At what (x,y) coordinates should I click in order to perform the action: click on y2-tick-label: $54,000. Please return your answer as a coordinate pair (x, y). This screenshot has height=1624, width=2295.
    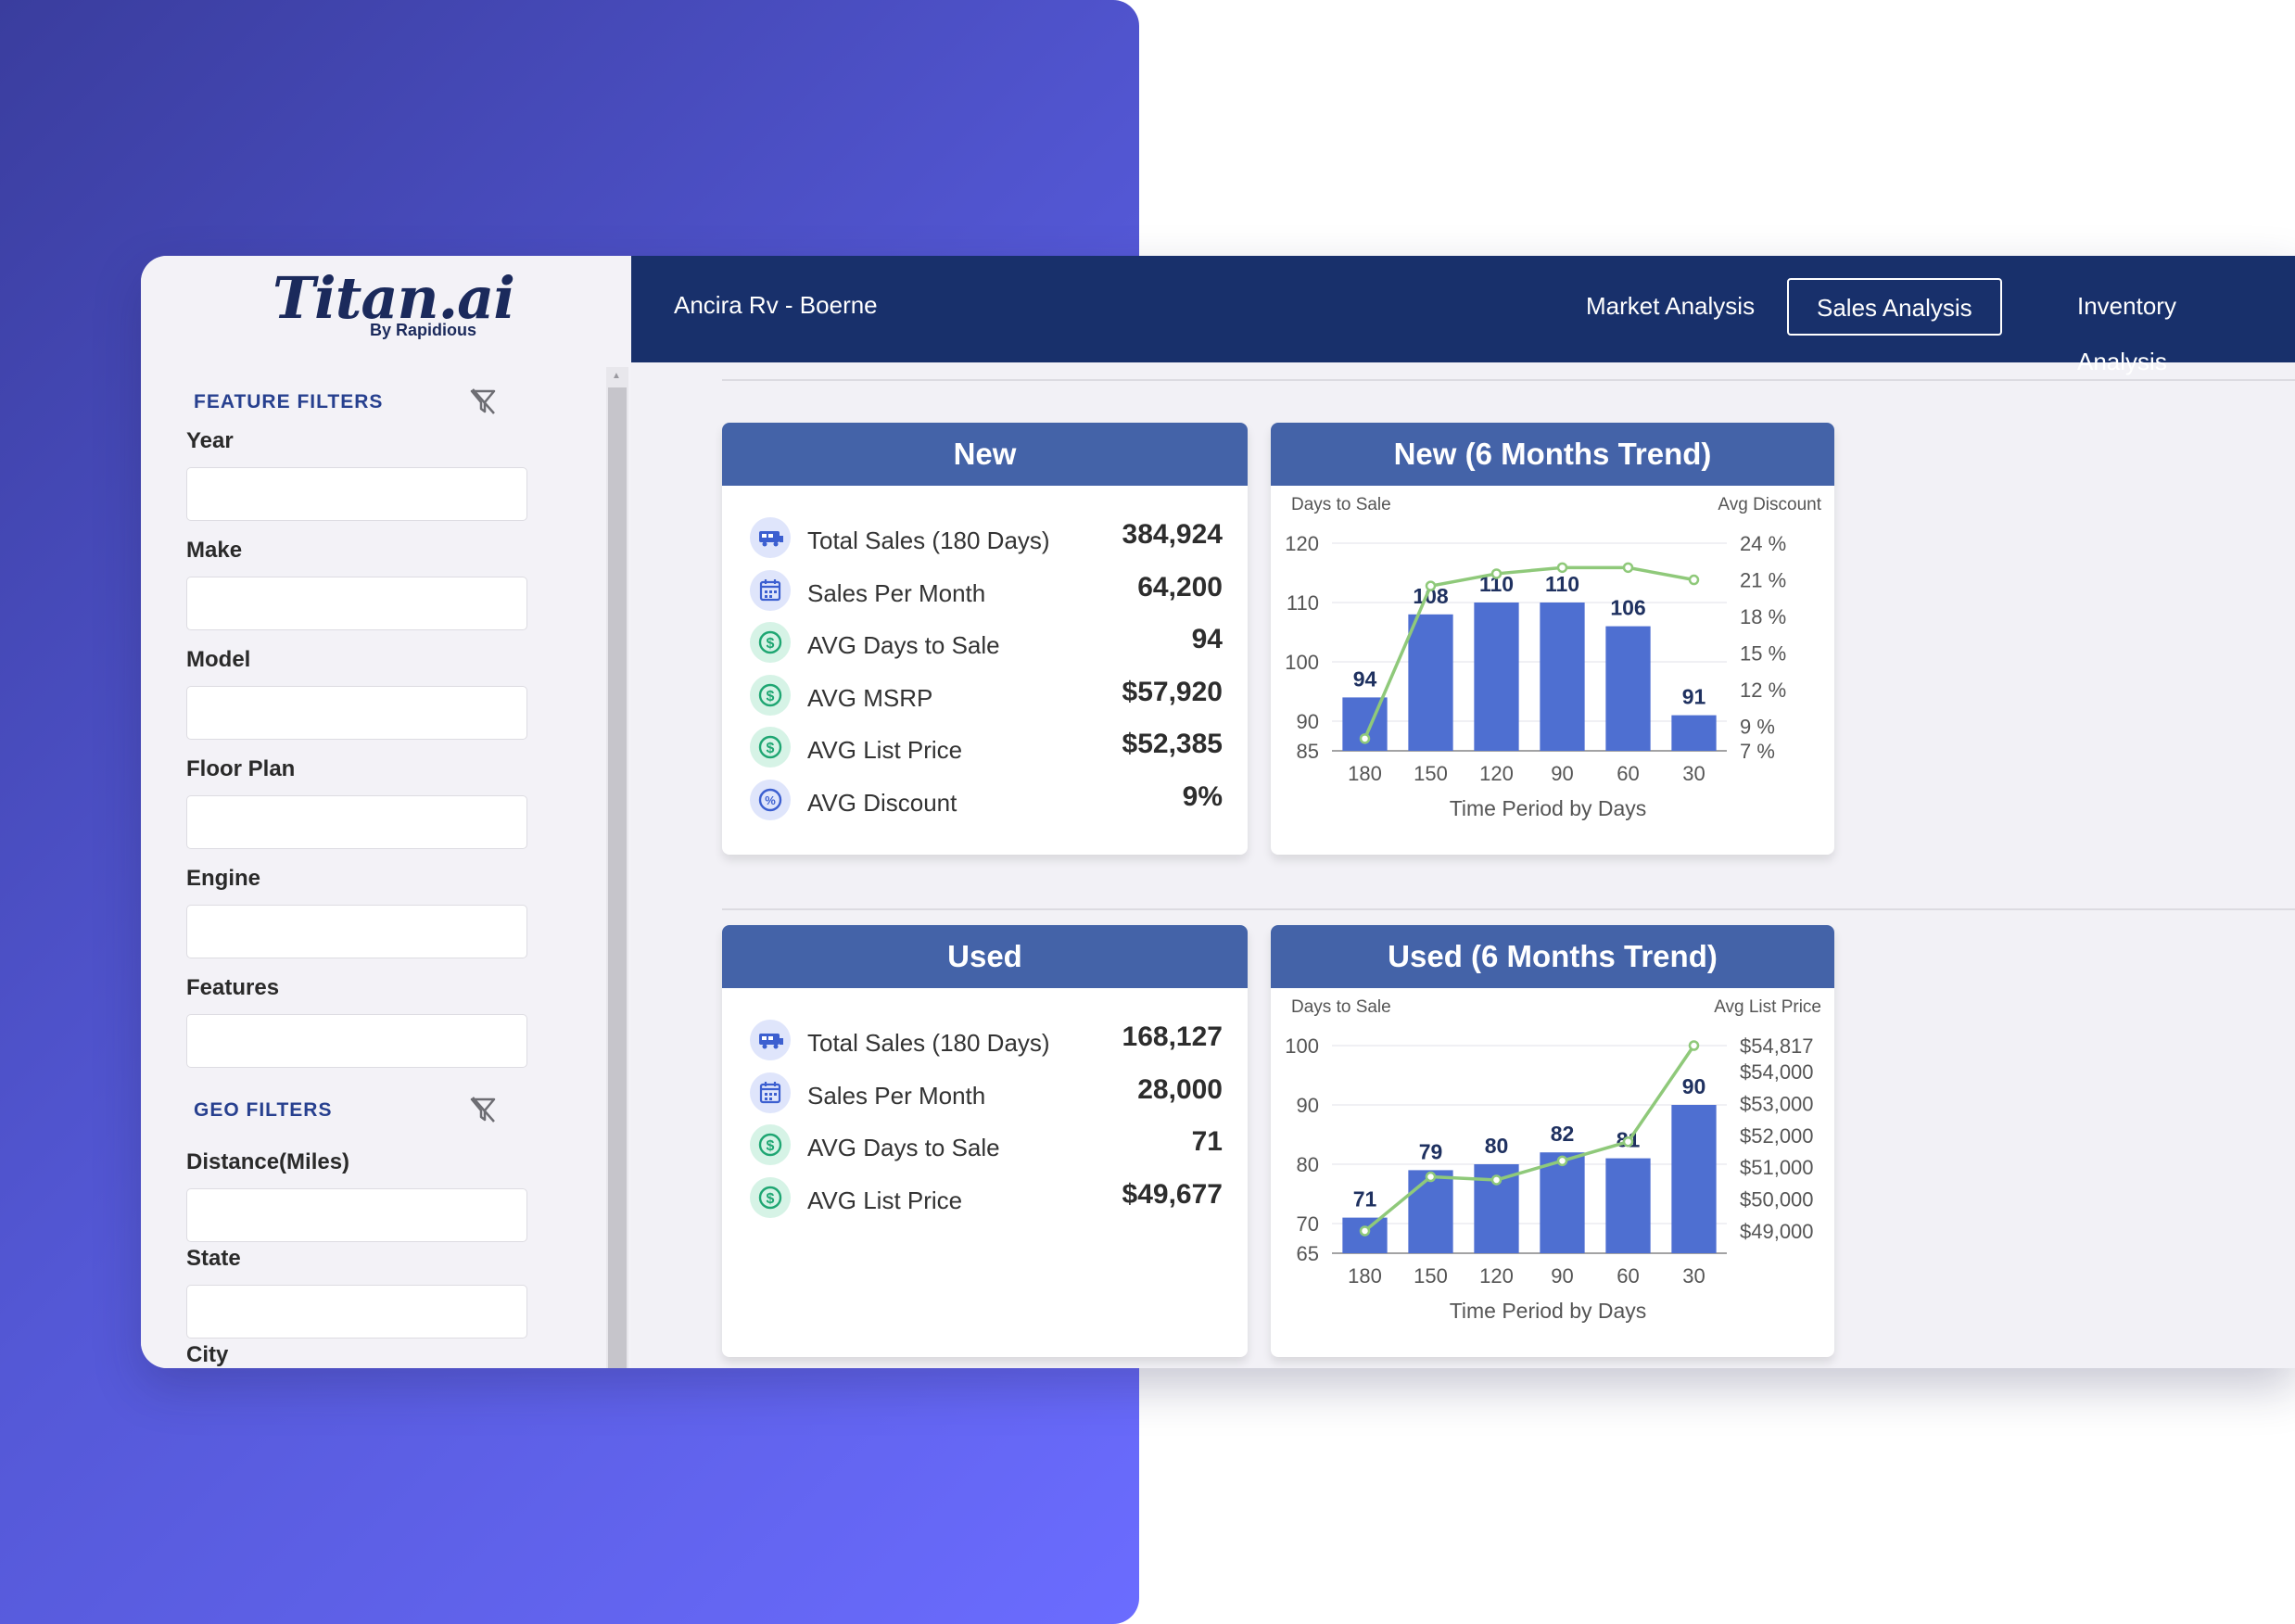
    Looking at the image, I should click on (1777, 1072).